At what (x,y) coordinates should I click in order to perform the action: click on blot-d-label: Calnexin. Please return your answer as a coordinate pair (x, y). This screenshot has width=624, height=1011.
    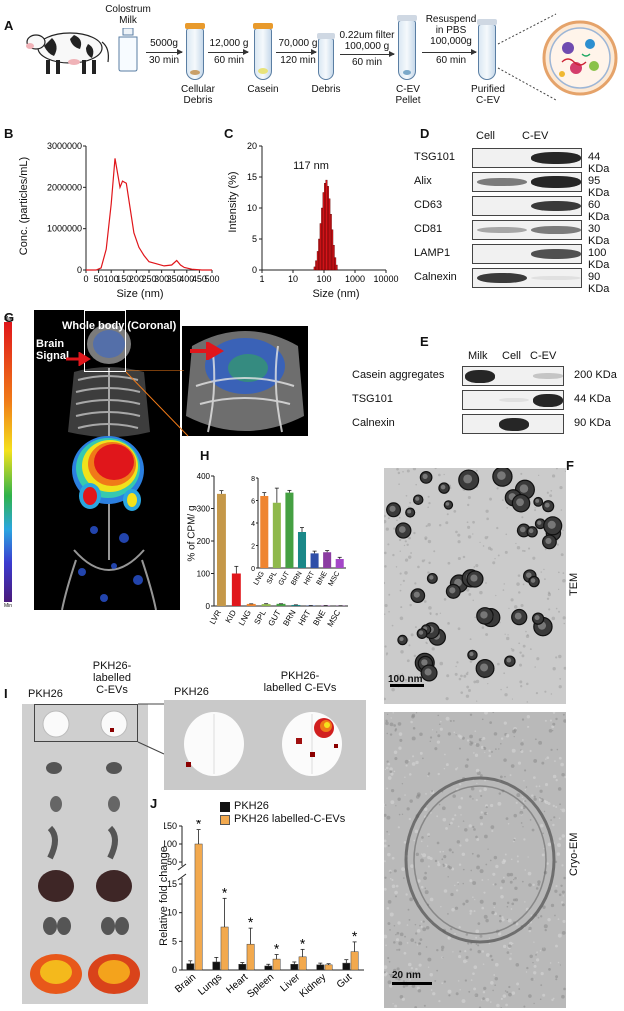
    Looking at the image, I should click on (435, 277).